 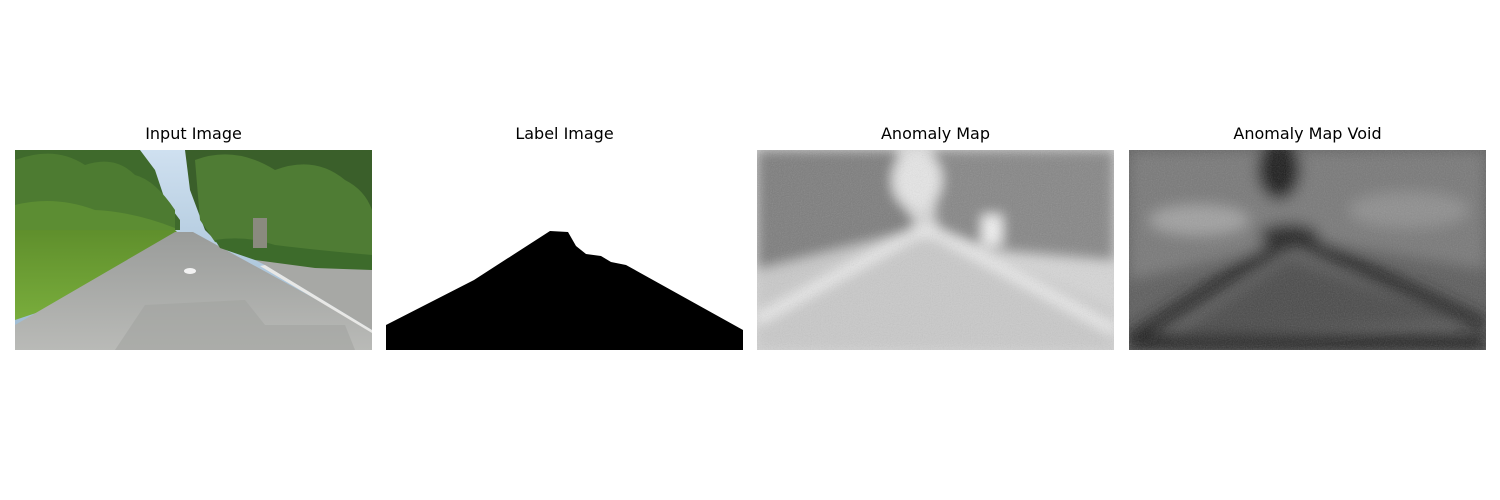 I want to click on panel-label-image: Label Image, so click(x=564, y=236).